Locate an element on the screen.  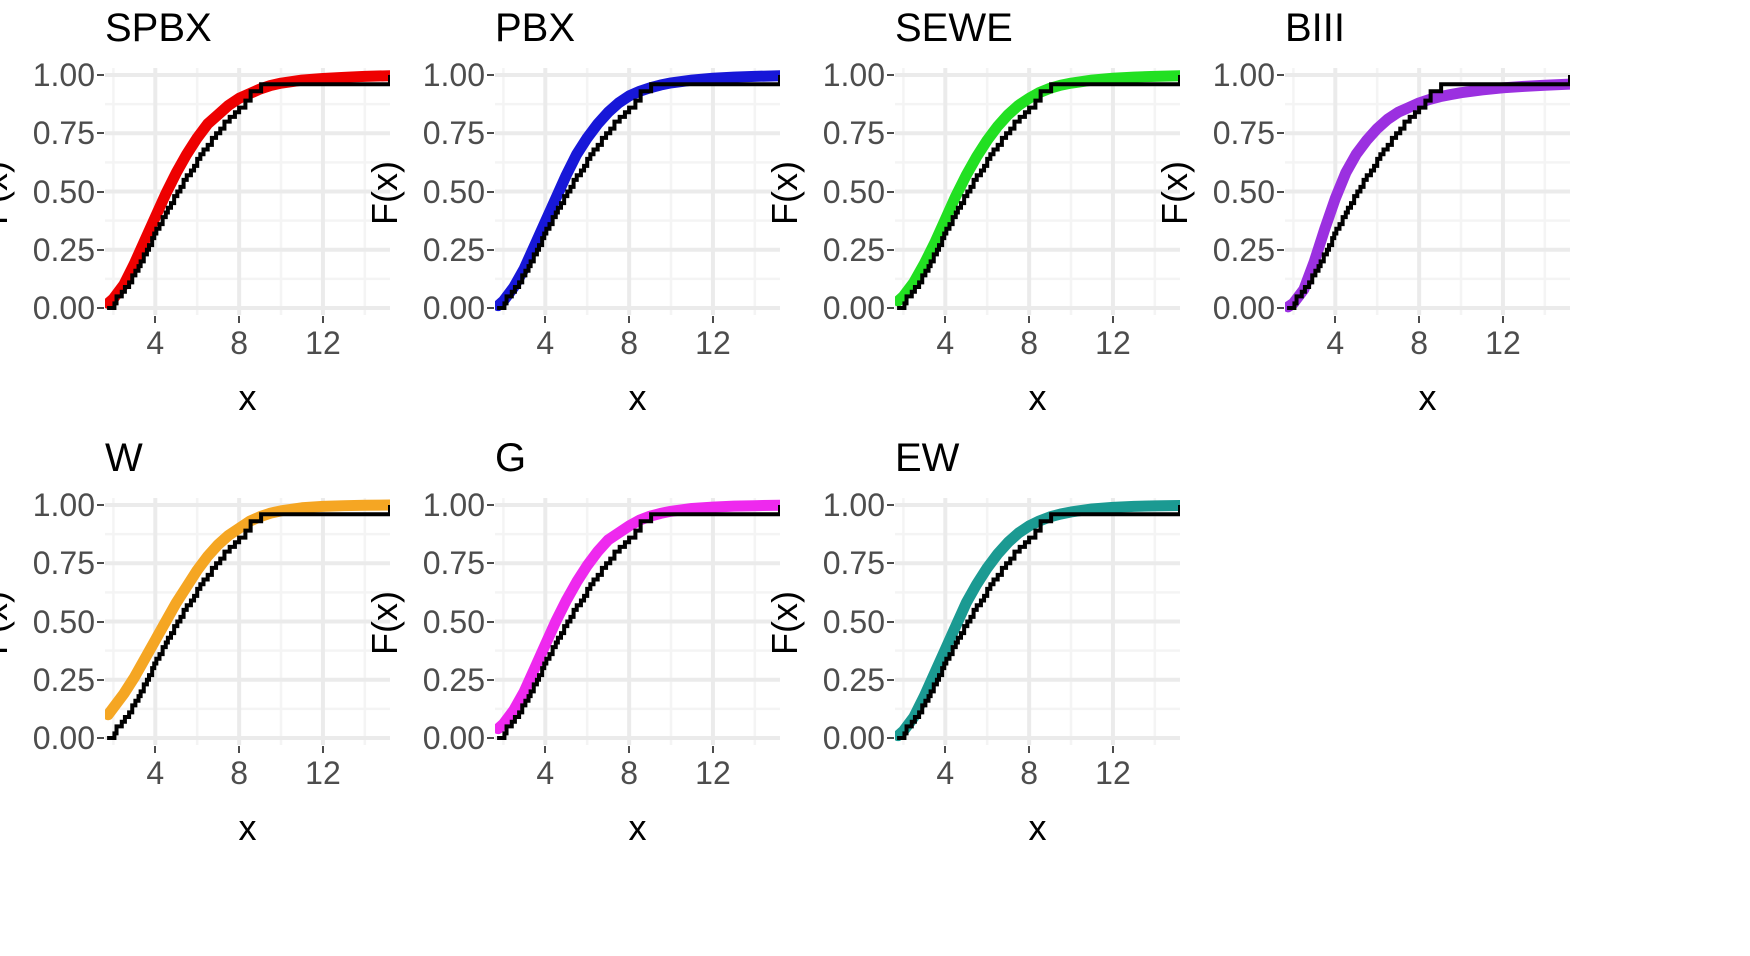
panel-title: BIII is located at coordinates (1315, 28).